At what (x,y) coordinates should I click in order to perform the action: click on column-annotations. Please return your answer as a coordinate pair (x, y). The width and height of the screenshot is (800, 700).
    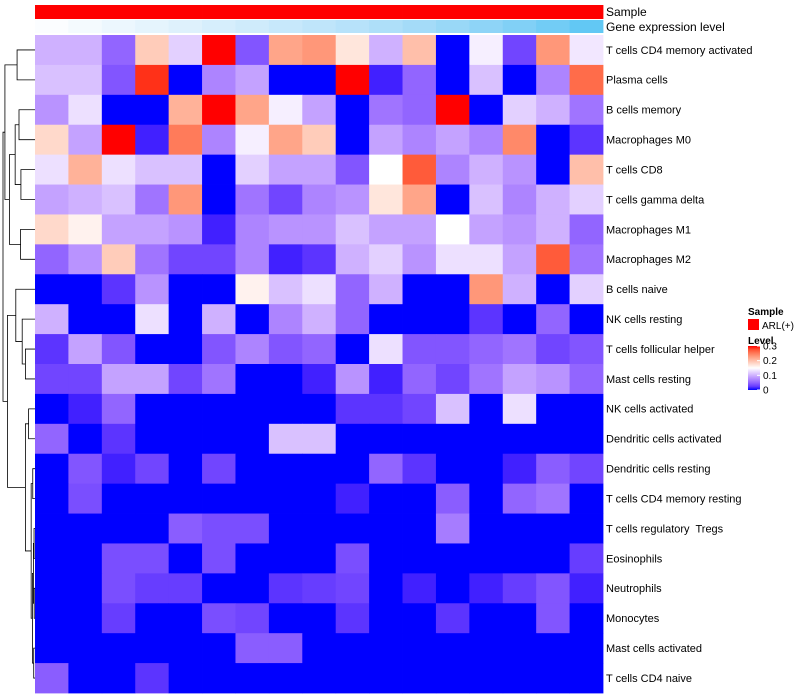
    Looking at the image, I should click on (319, 19).